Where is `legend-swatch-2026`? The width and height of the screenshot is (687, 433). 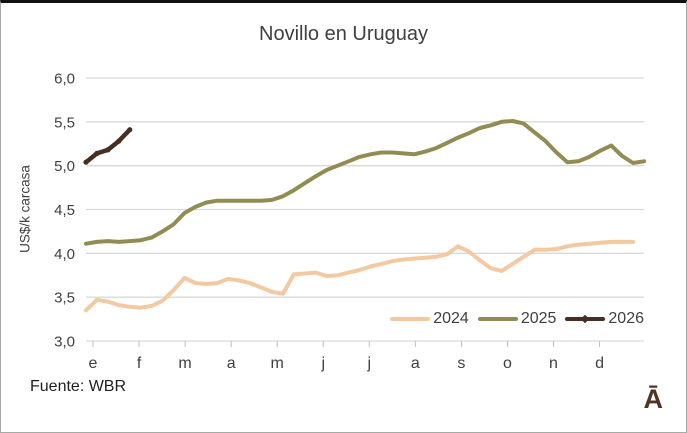
legend-swatch-2026 is located at coordinates (585, 319).